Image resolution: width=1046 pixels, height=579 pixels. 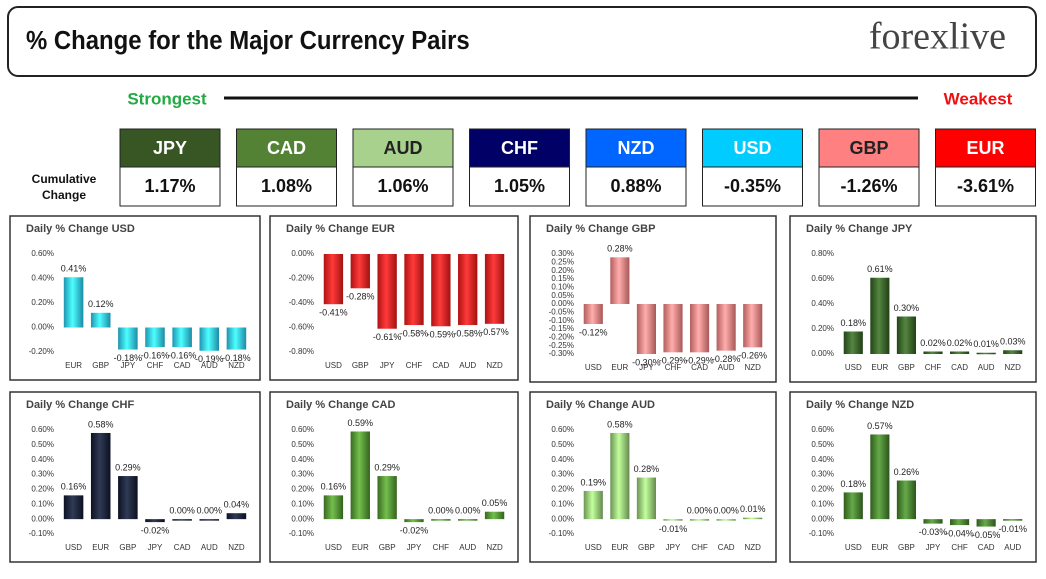 What do you see at coordinates (600, 405) in the screenshot?
I see `chart-title: Daily % Change AUD` at bounding box center [600, 405].